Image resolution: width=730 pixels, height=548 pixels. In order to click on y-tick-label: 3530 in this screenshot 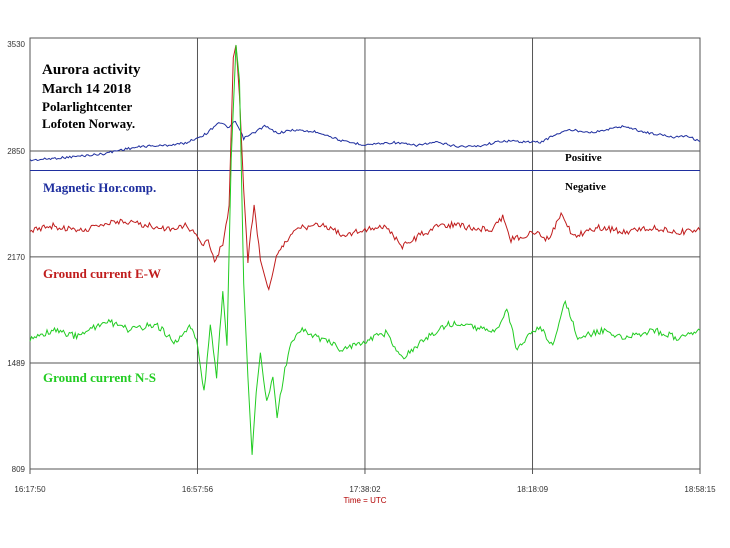, I will do `click(16, 44)`.